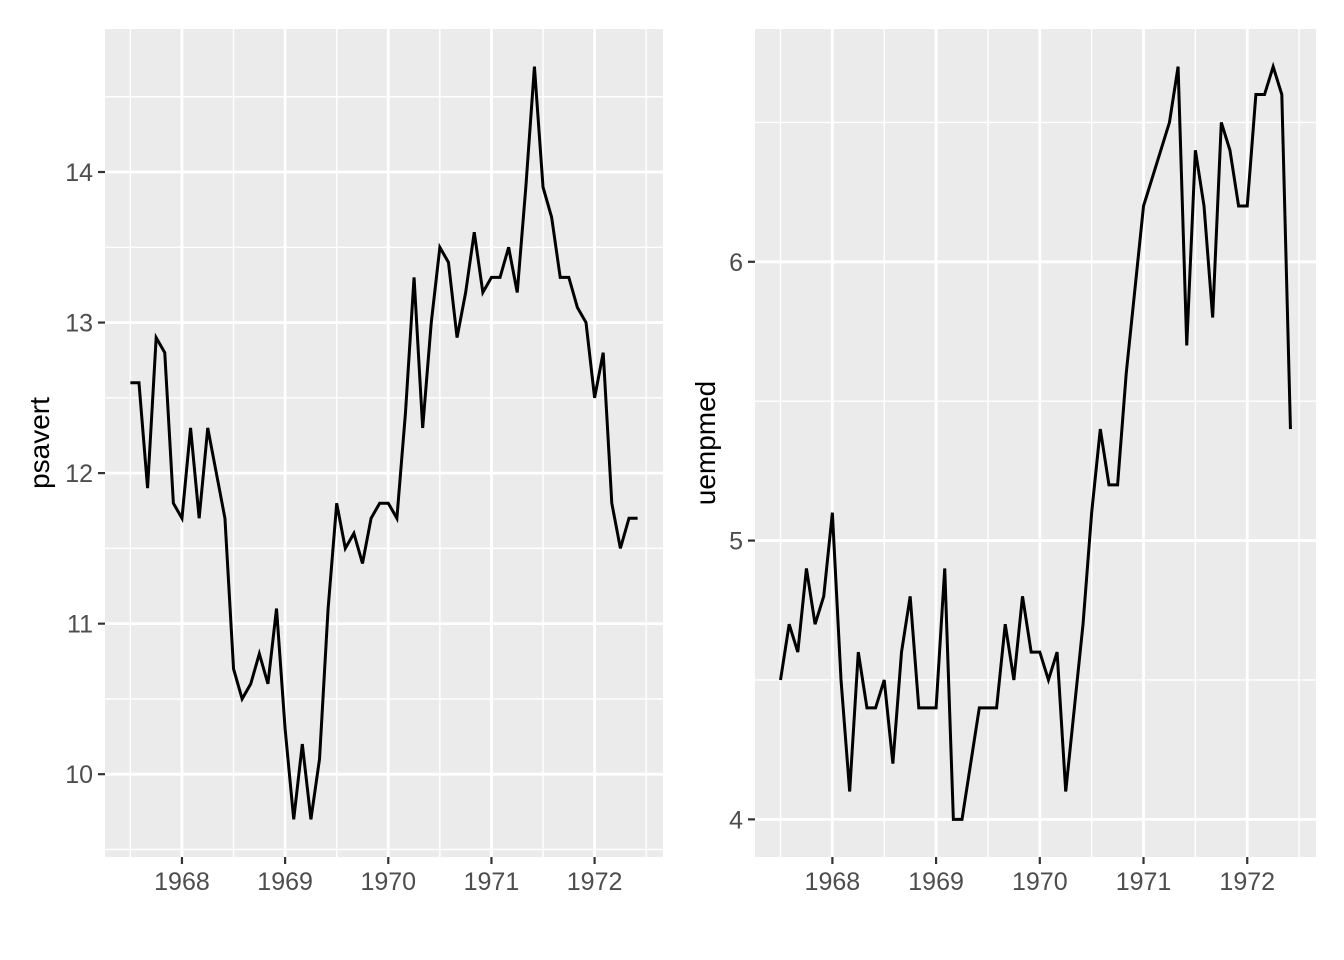 The height and width of the screenshot is (960, 1344). I want to click on y-tick-label: 5, so click(736, 542).